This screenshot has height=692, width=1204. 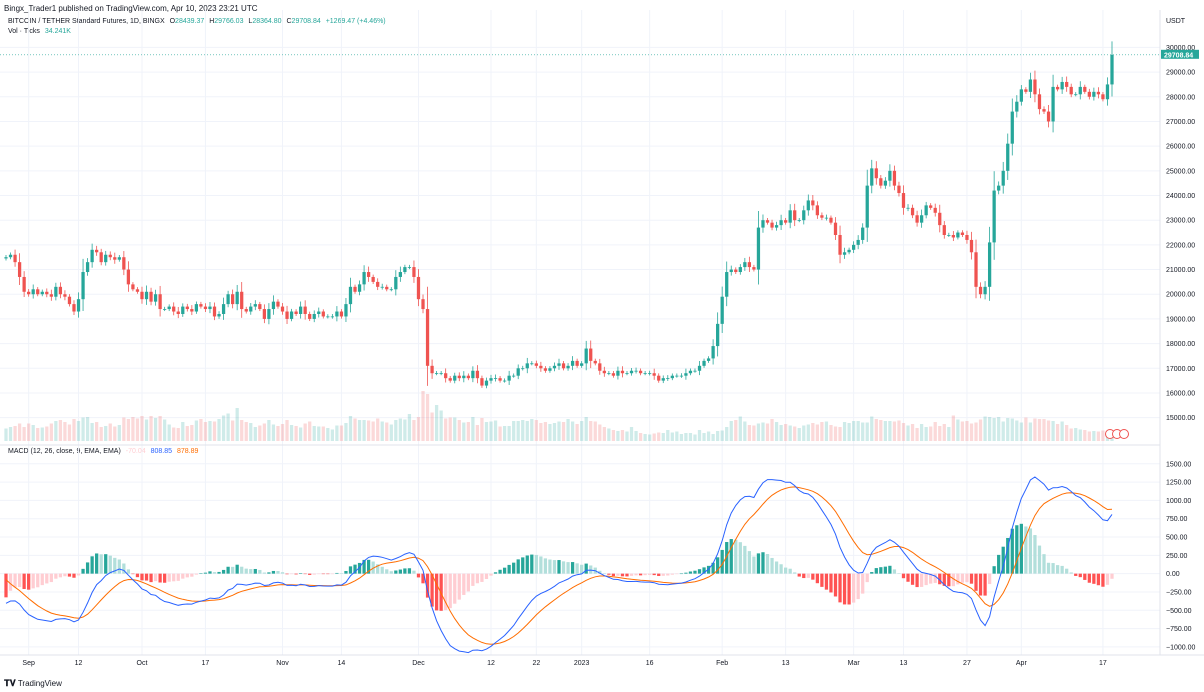 I want to click on time-tick-label: 2023, so click(x=582, y=663).